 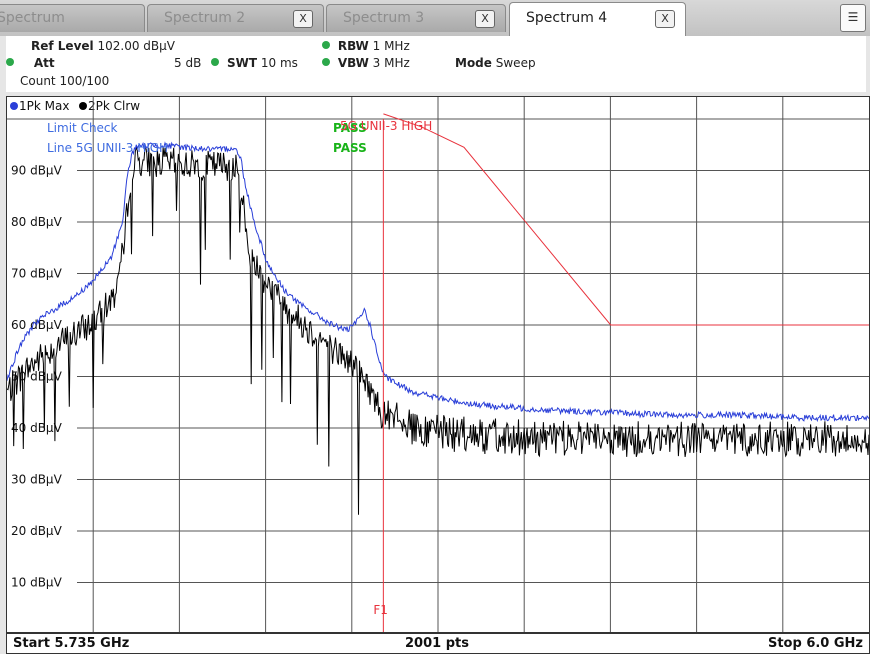 What do you see at coordinates (815, 643) in the screenshot?
I see `stop-frequency: Stop 6.0 GHz` at bounding box center [815, 643].